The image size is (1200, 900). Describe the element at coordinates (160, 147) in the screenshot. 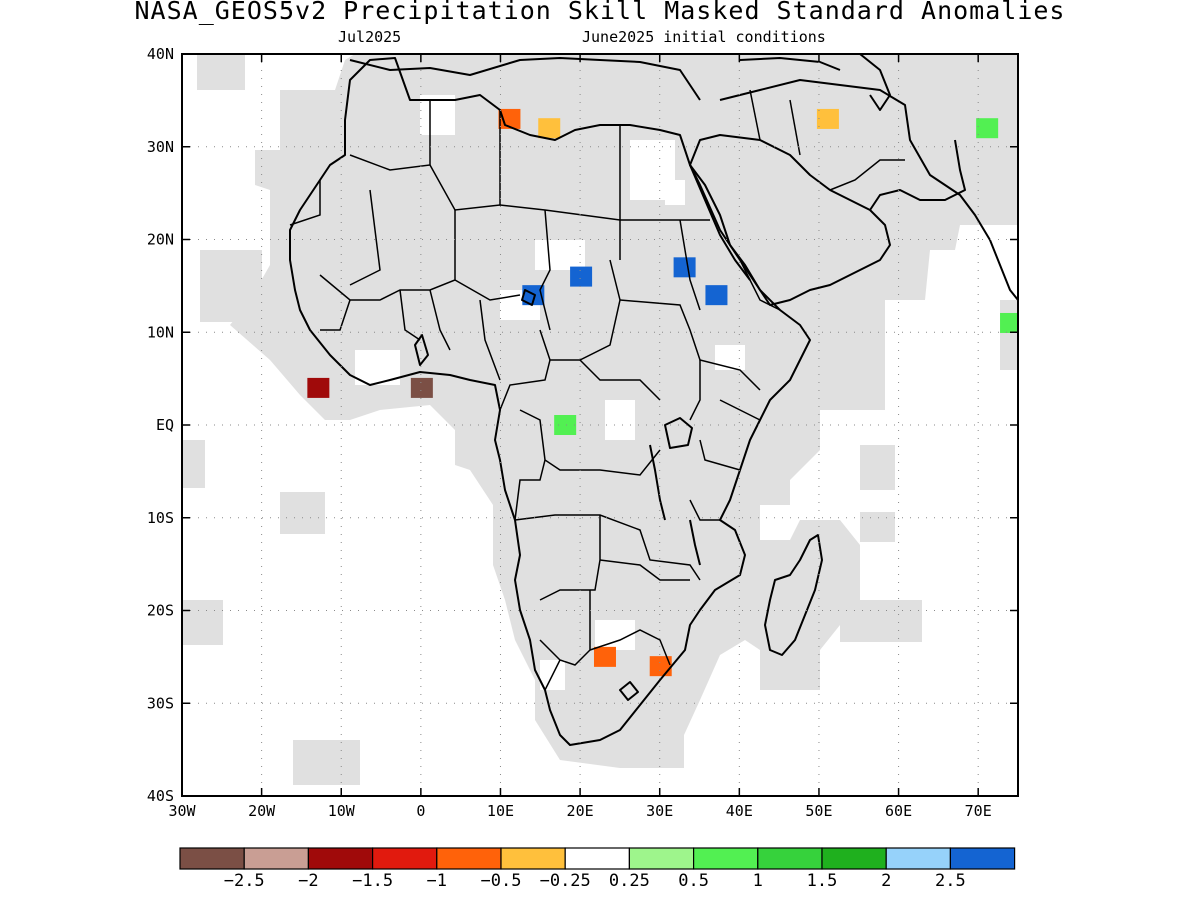

I see `y-tick-label: 30N` at that location.